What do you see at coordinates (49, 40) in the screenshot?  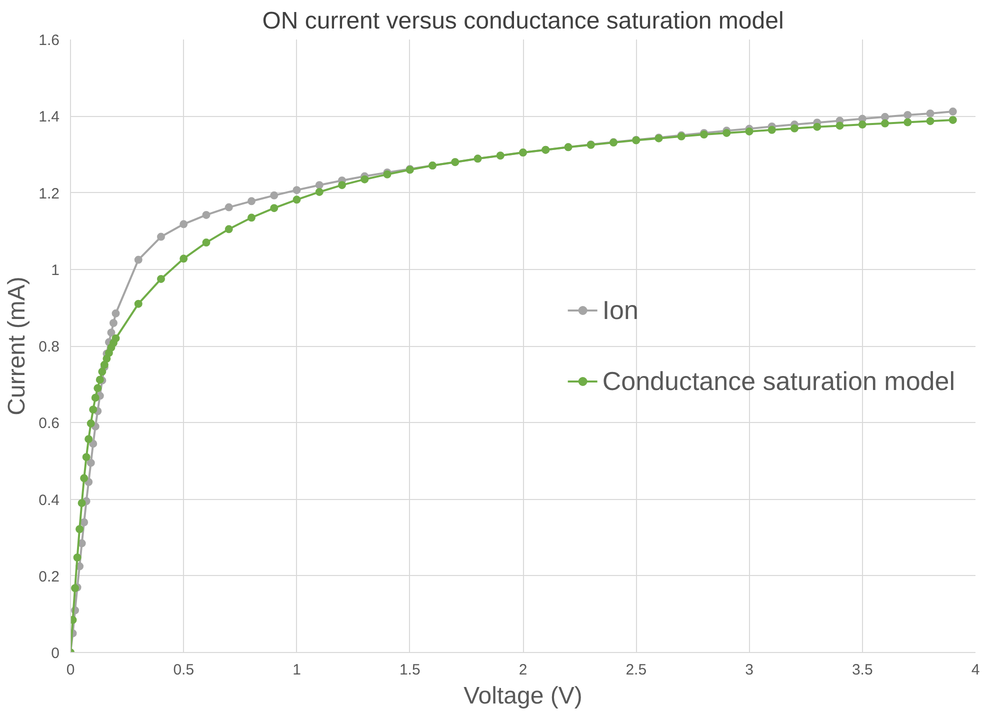 I see `y-tick-label: 1.6` at bounding box center [49, 40].